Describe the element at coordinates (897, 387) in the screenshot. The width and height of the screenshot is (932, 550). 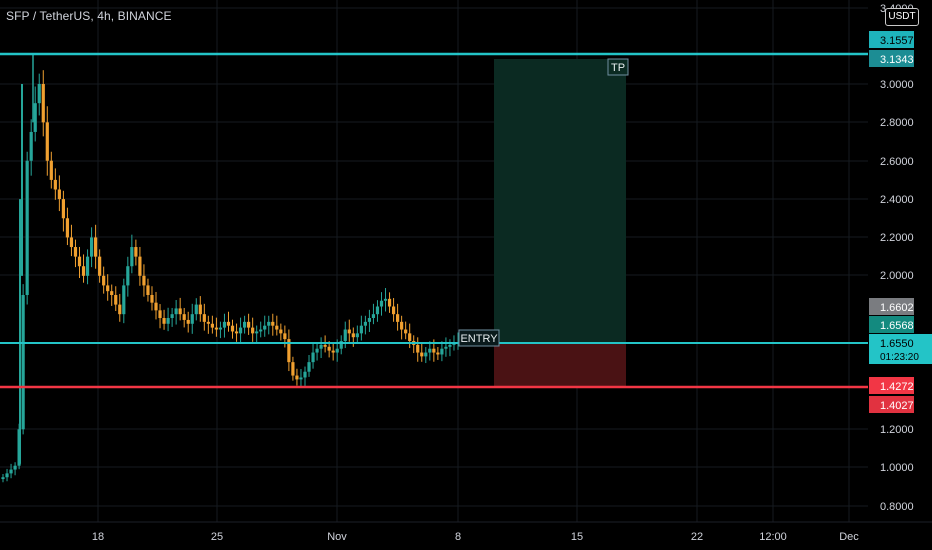
I see `price-badge-text: 1.4272` at that location.